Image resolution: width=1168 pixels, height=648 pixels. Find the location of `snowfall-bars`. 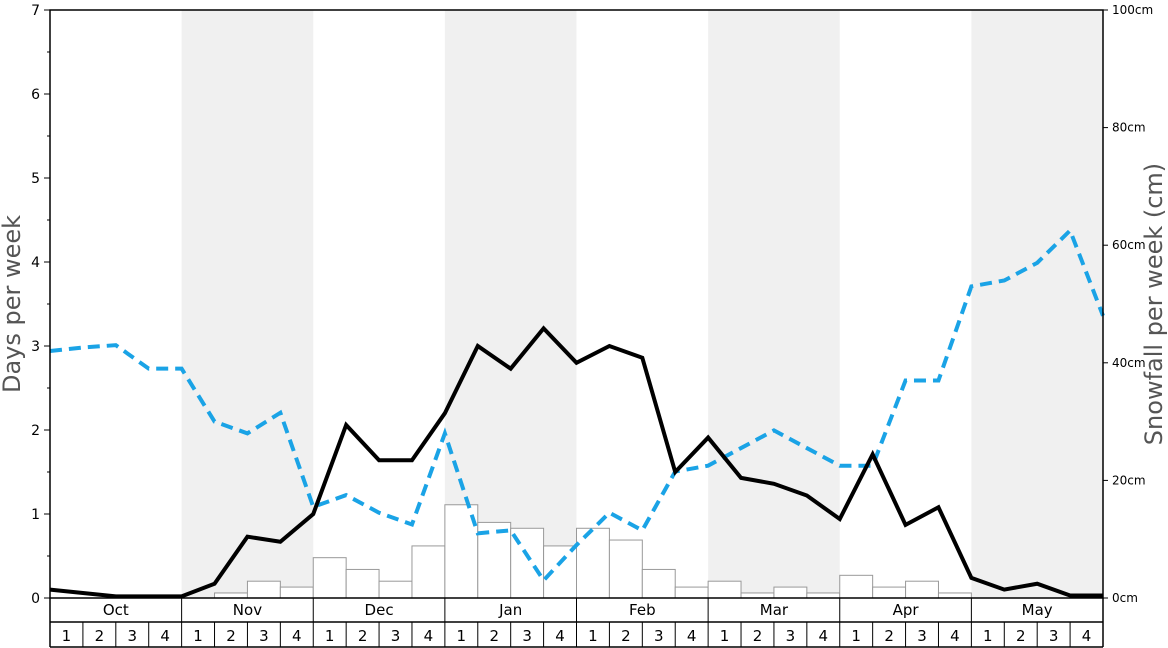

snowfall-bars is located at coordinates (593, 551).